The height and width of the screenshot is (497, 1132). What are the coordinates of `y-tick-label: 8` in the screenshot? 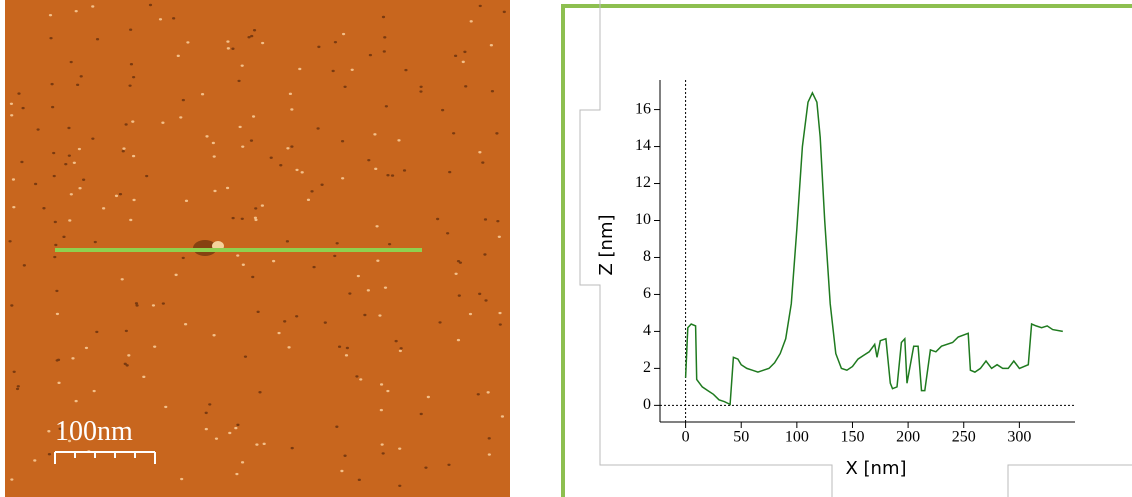 It's located at (647, 256).